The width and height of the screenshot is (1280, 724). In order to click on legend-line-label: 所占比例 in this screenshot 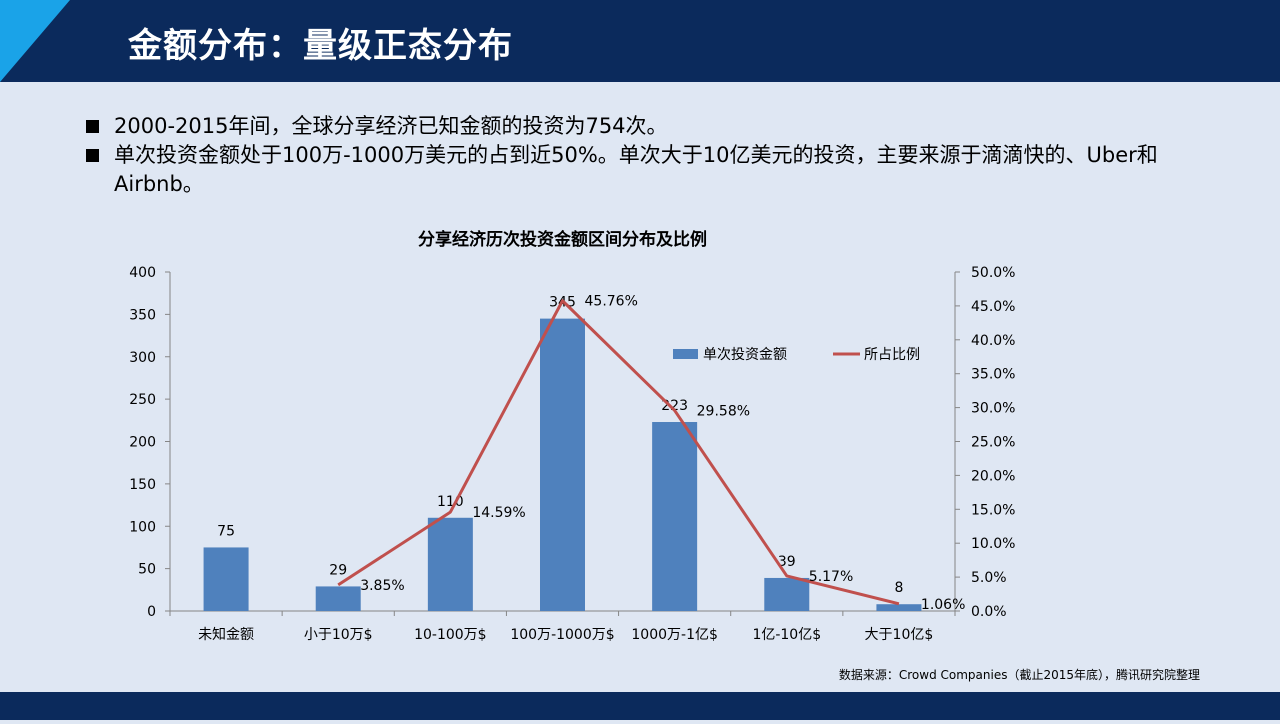, I will do `click(892, 355)`.